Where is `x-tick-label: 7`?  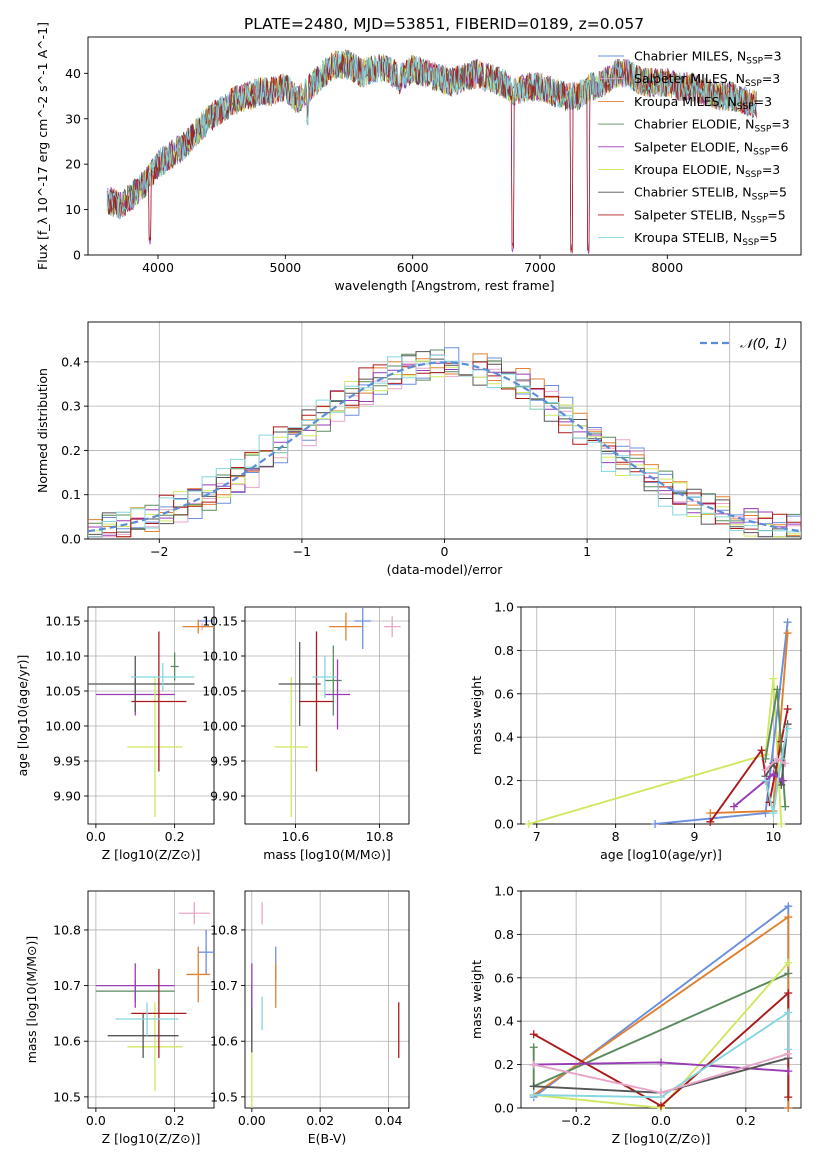
x-tick-label: 7 is located at coordinates (537, 836).